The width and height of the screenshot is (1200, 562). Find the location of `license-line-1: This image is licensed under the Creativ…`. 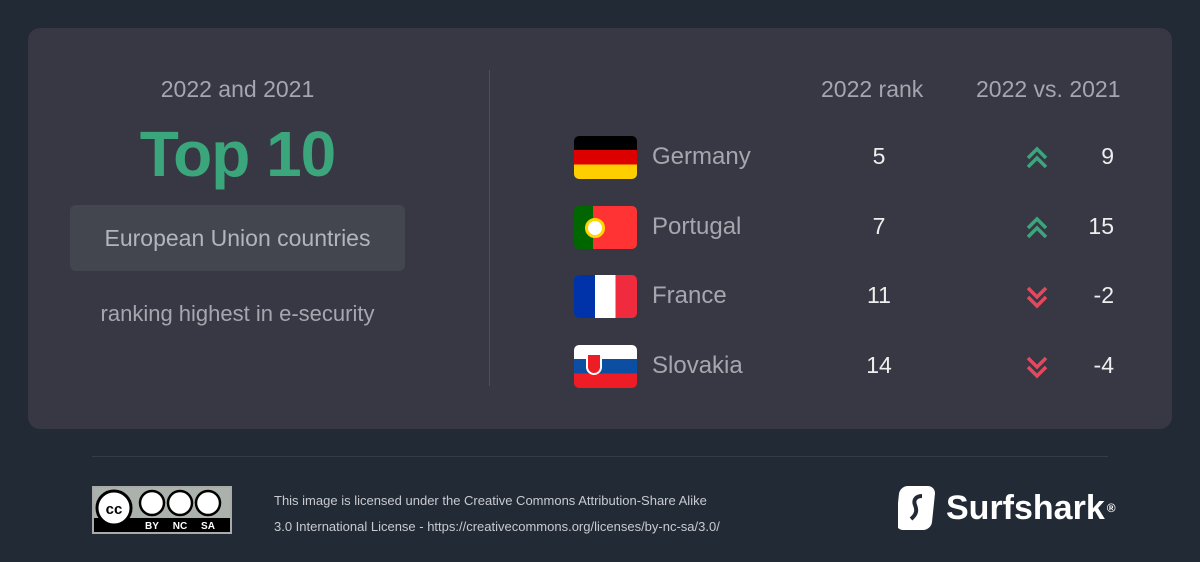

license-line-1: This image is licensed under the Creativ… is located at coordinates (490, 500).